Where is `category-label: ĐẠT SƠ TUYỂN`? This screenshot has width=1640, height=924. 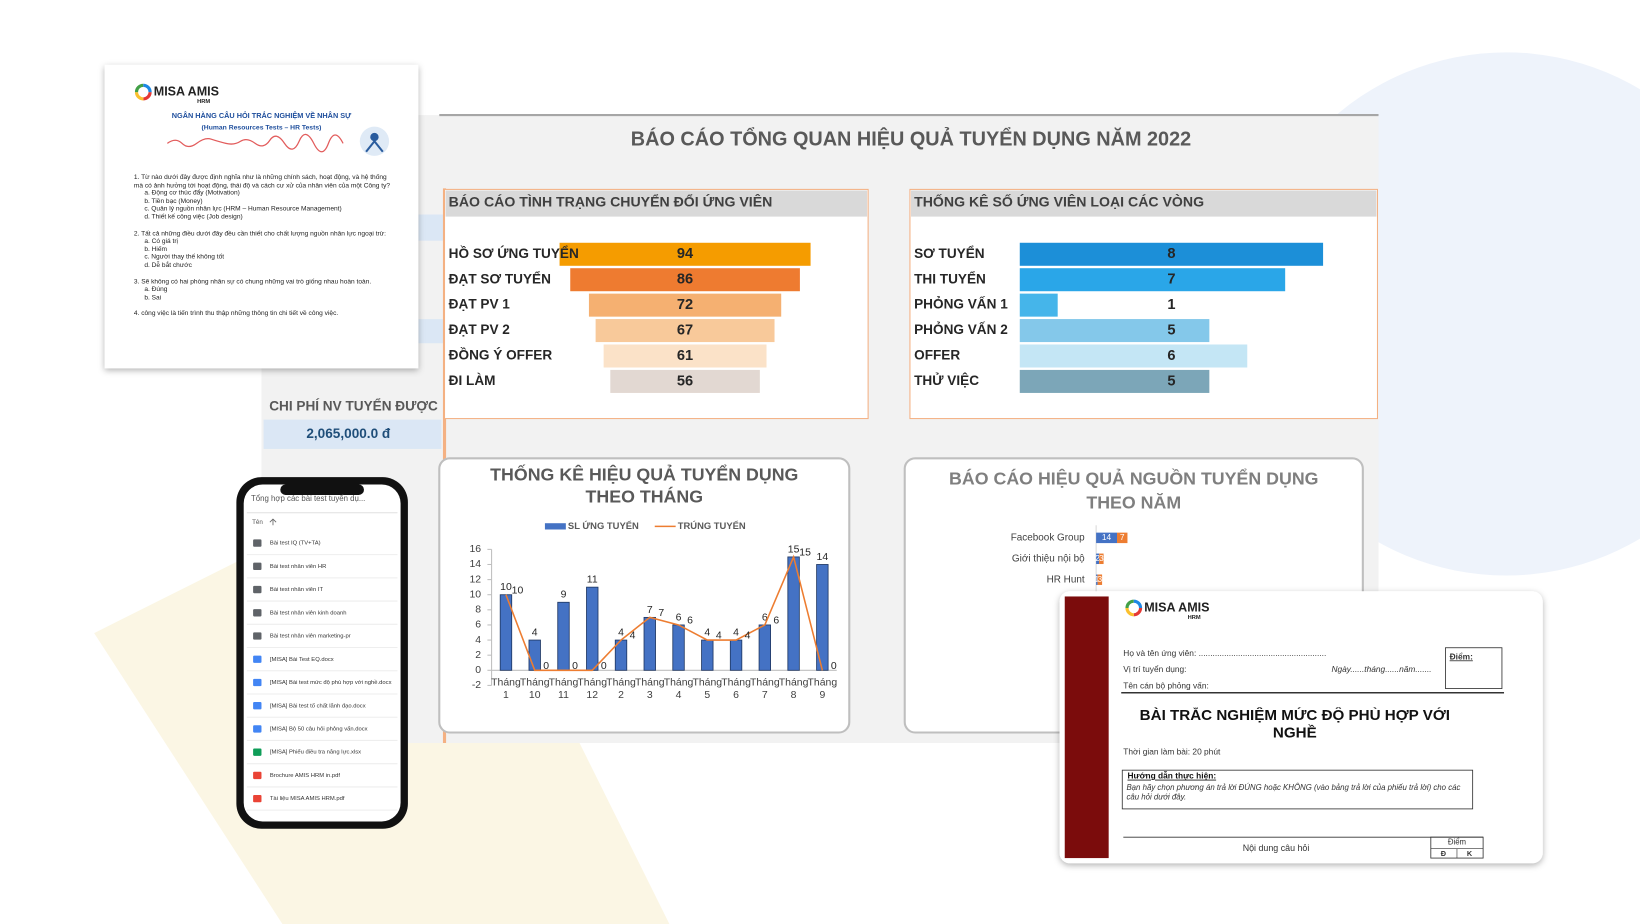
category-label: ĐẠT SƠ TUYỂN is located at coordinates (500, 278).